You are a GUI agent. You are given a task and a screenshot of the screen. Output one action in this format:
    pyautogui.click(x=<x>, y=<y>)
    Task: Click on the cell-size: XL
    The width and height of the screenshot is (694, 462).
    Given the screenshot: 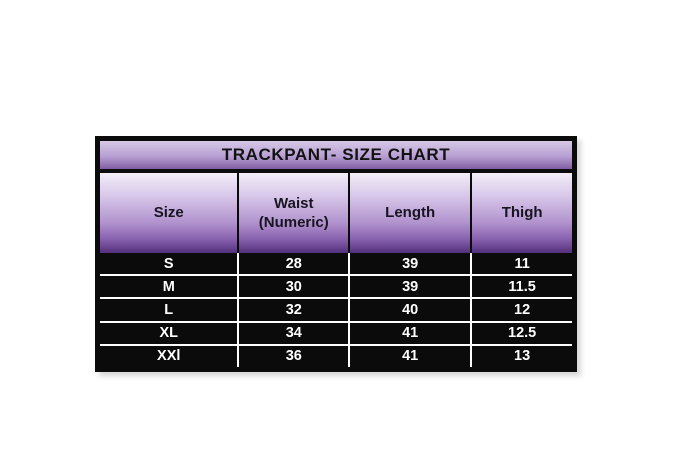 What is the action you would take?
    pyautogui.click(x=169, y=333)
    